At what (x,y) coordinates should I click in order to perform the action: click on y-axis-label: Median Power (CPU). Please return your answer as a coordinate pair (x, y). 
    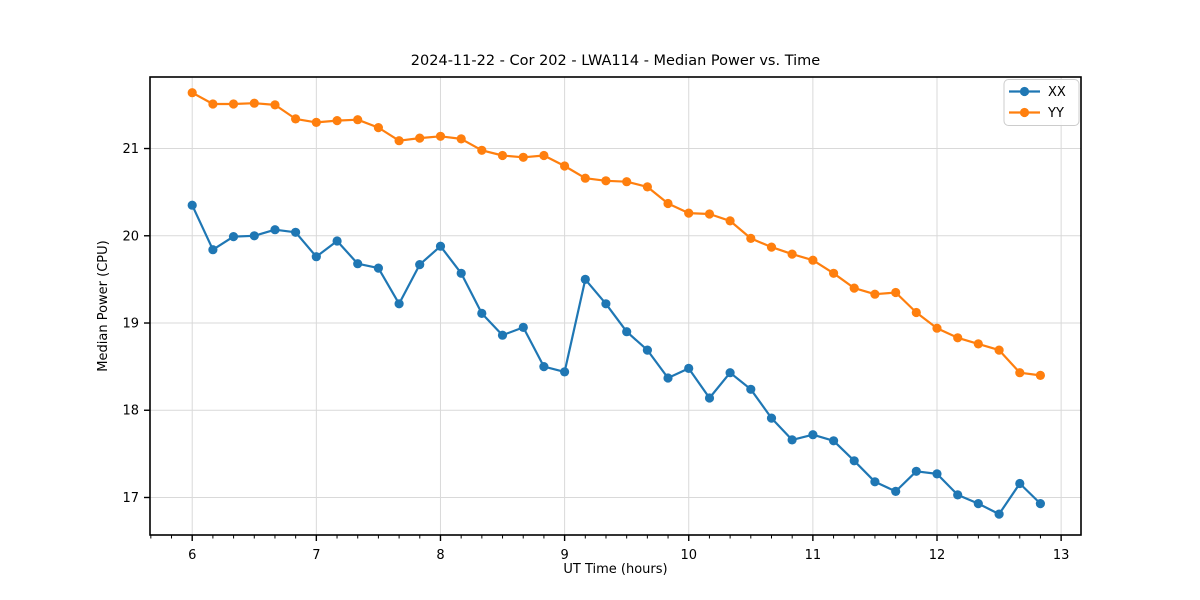
    Looking at the image, I should click on (103, 305).